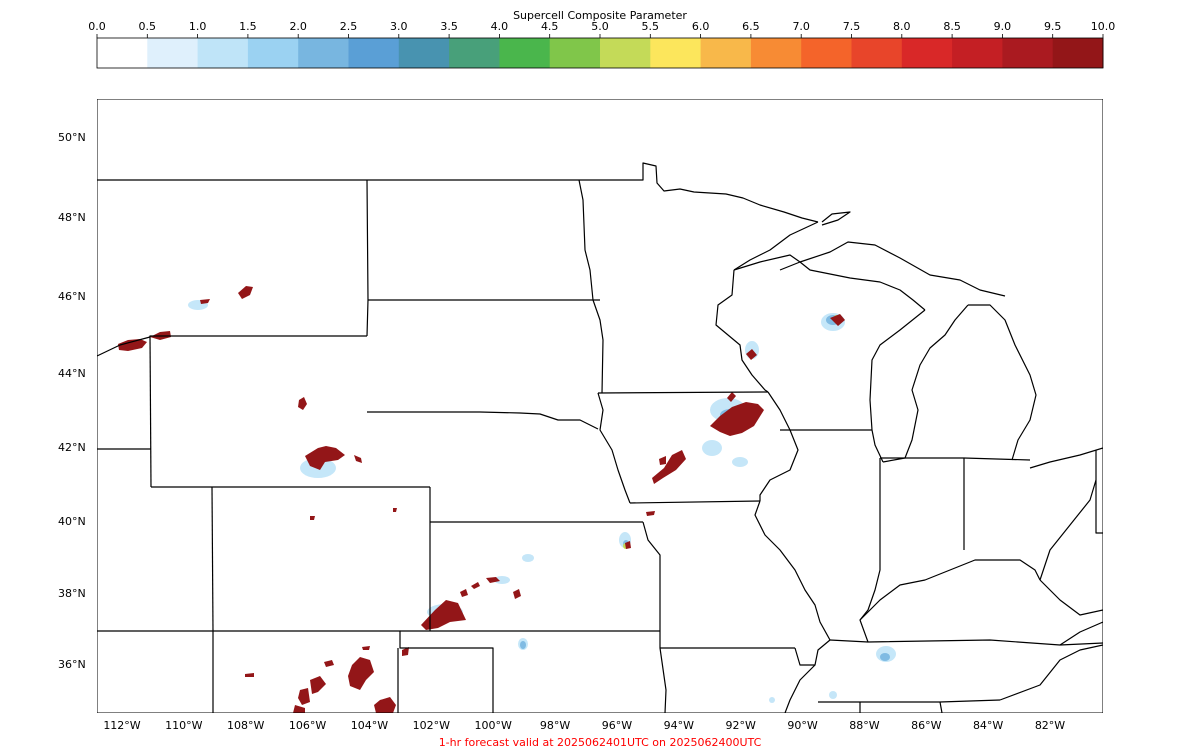 The image size is (1200, 750). Describe the element at coordinates (700, 26) in the screenshot. I see `colorbar-tick-label: 6.0` at that location.